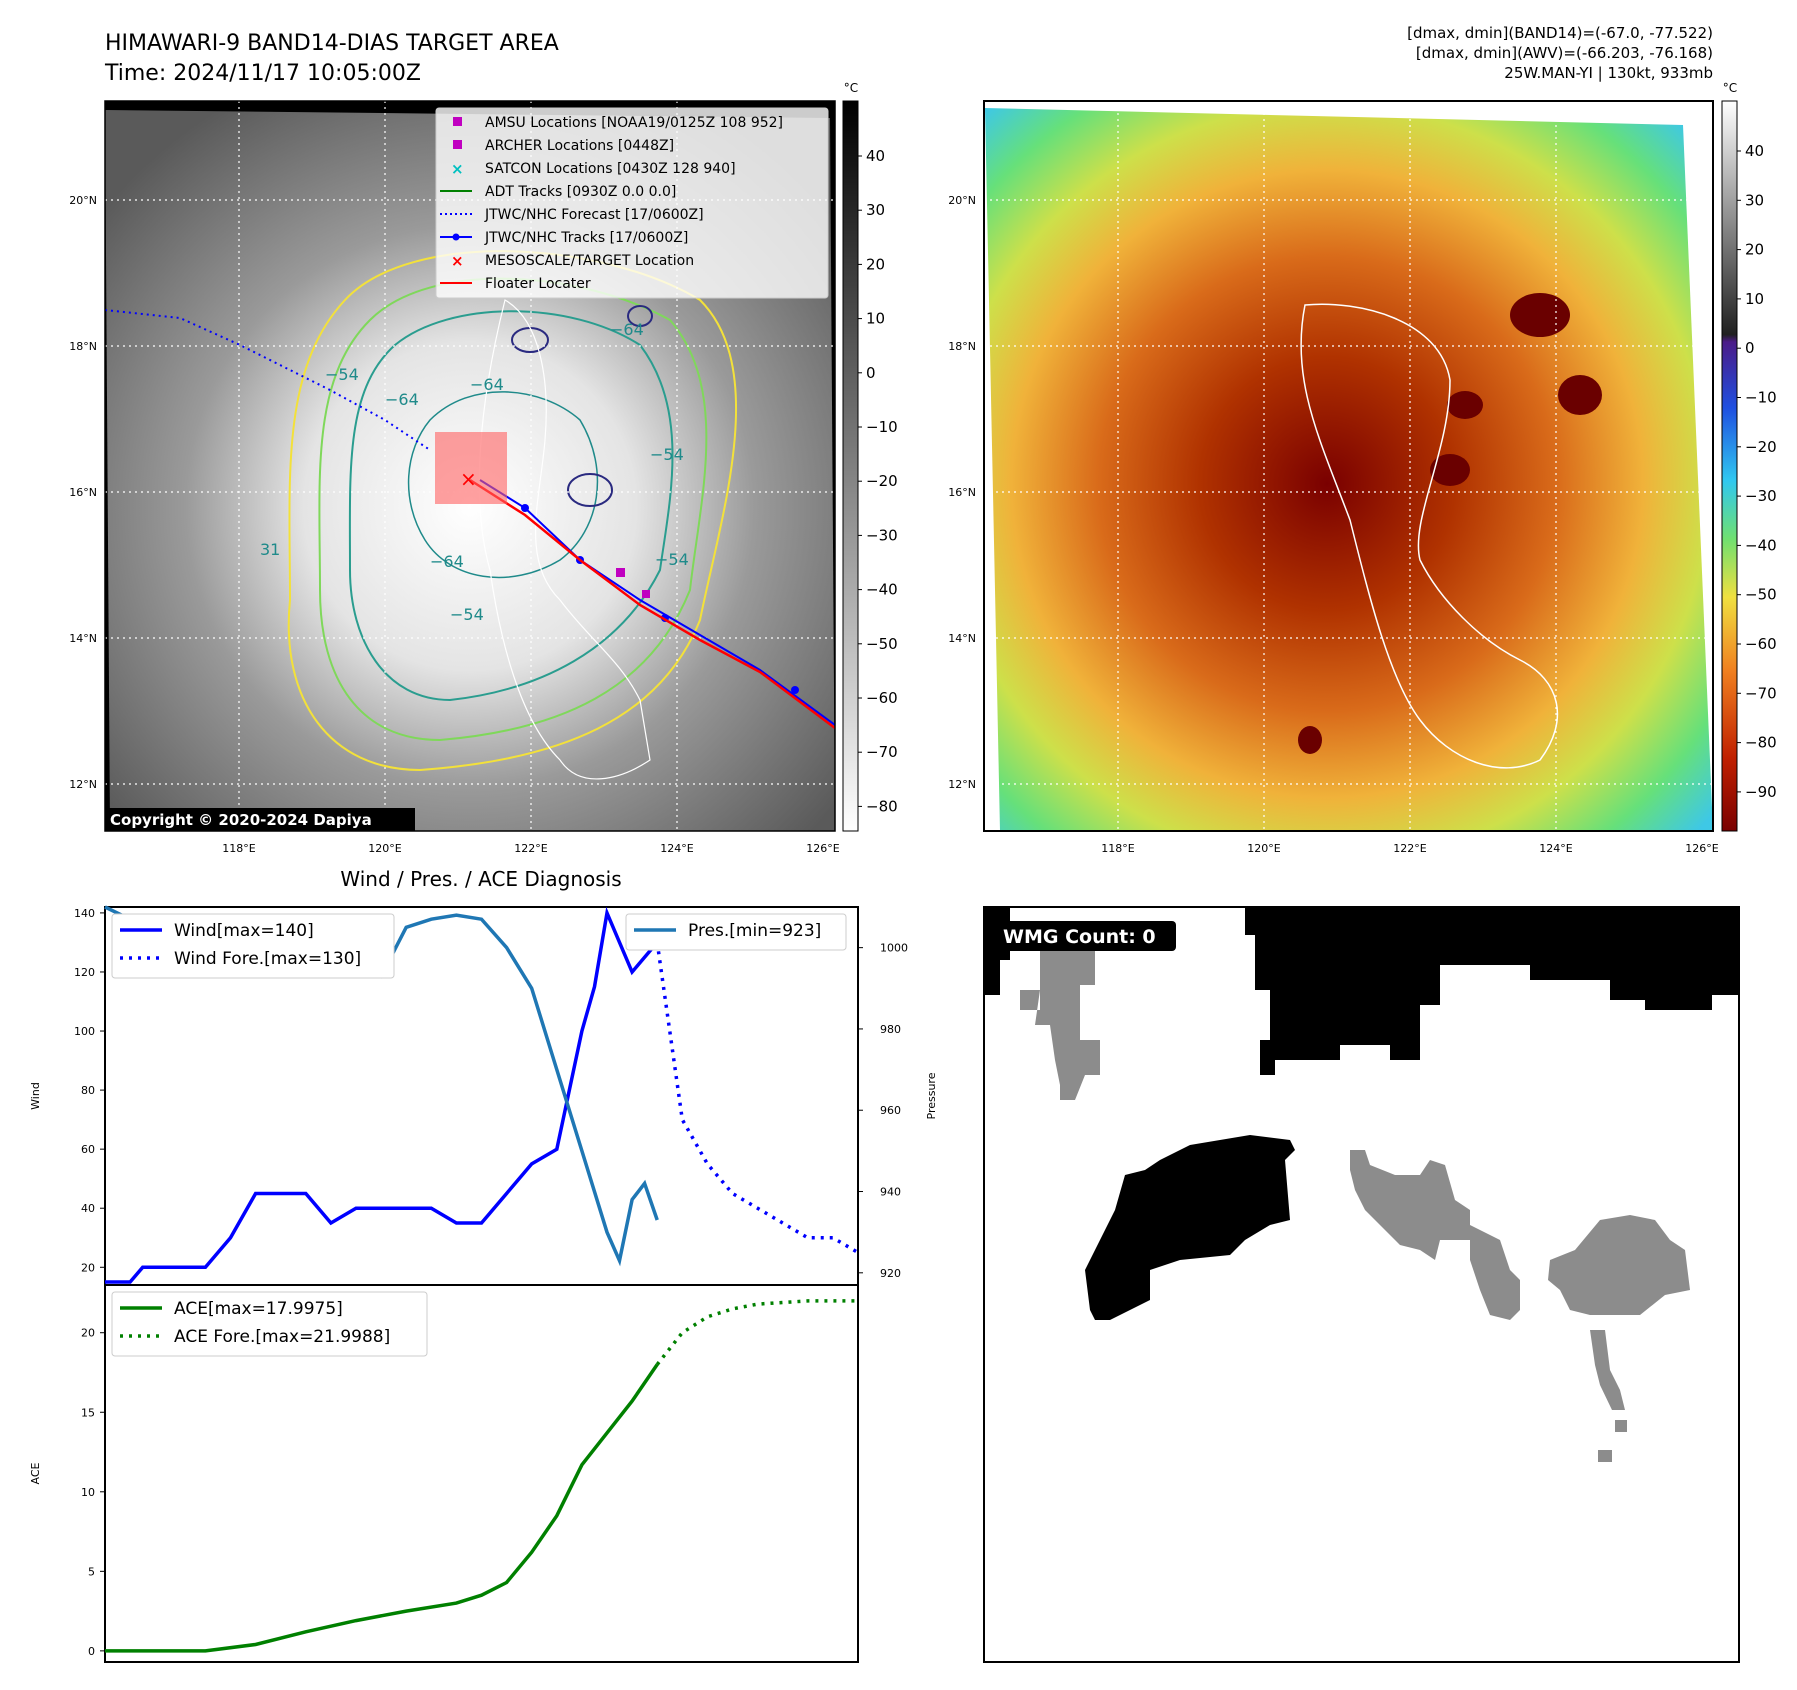 Image resolution: width=1797 pixels, height=1690 pixels. Describe the element at coordinates (1761, 595) in the screenshot. I see `colorbar-tick-label: −50` at that location.